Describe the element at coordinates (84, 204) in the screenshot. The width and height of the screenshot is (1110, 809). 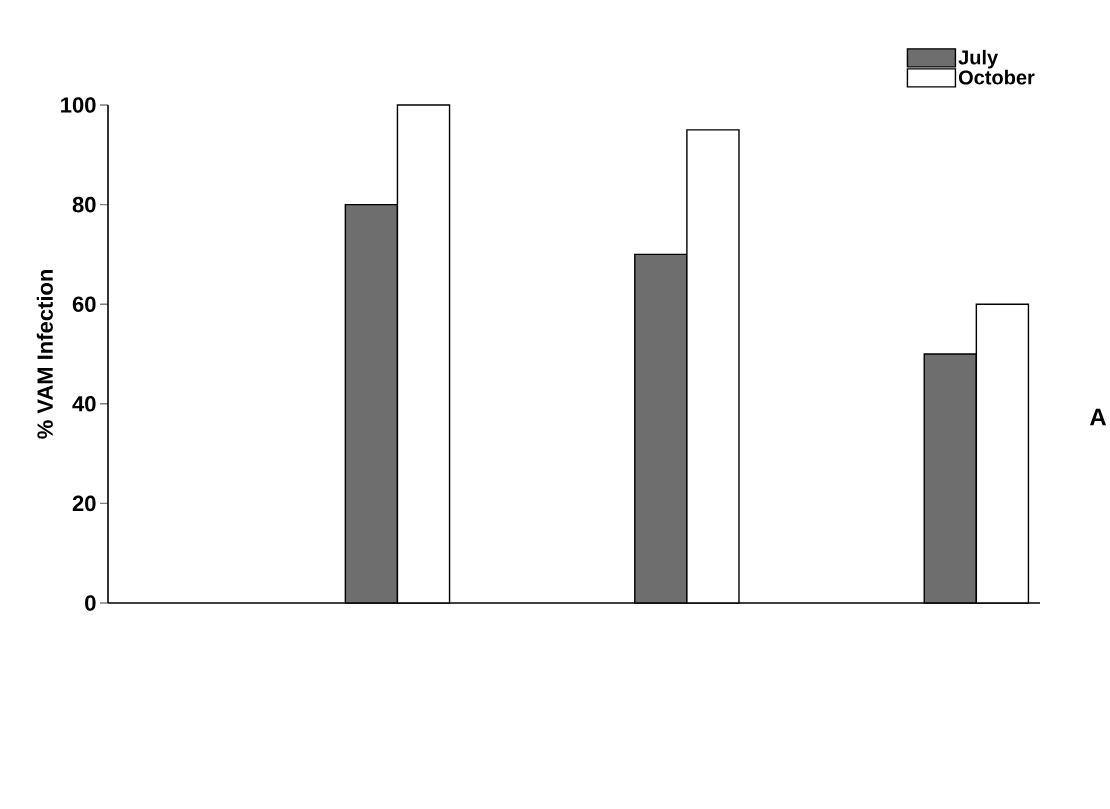
I see `y-tick-label: 80` at that location.